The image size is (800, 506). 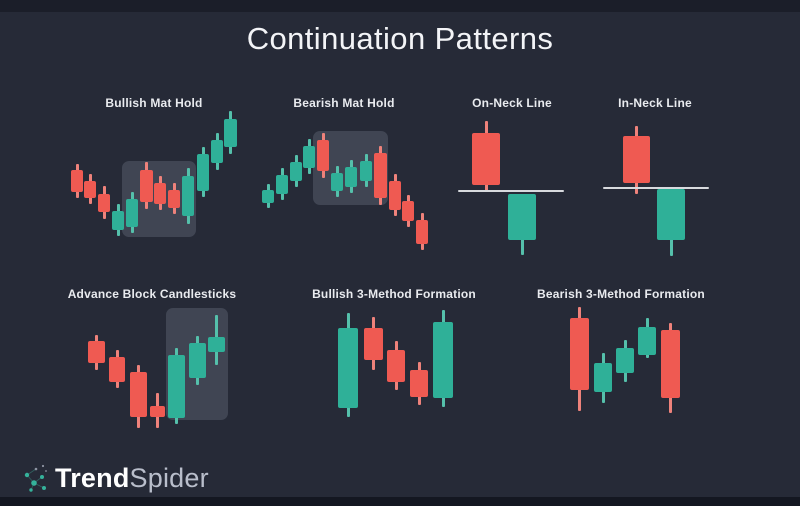 What do you see at coordinates (400, 501) in the screenshot?
I see `bottom-edge-strip` at bounding box center [400, 501].